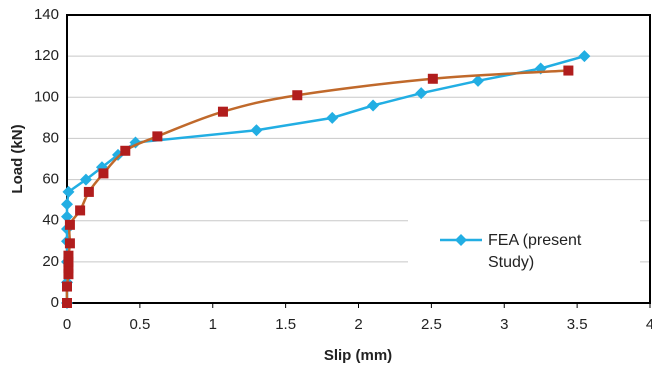 Image resolution: width=652 pixels, height=369 pixels. Describe the element at coordinates (358, 355) in the screenshot. I see `x-axis-title: Slip (mm)` at that location.